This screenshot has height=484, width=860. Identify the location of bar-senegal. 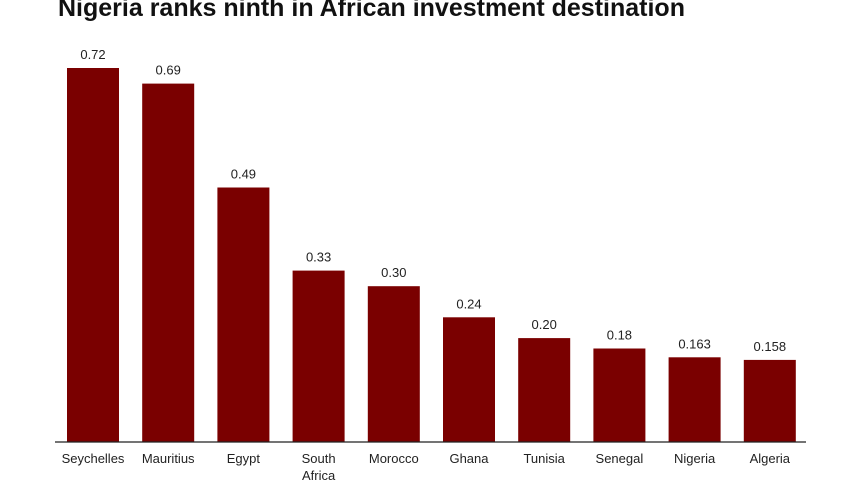
(619, 395).